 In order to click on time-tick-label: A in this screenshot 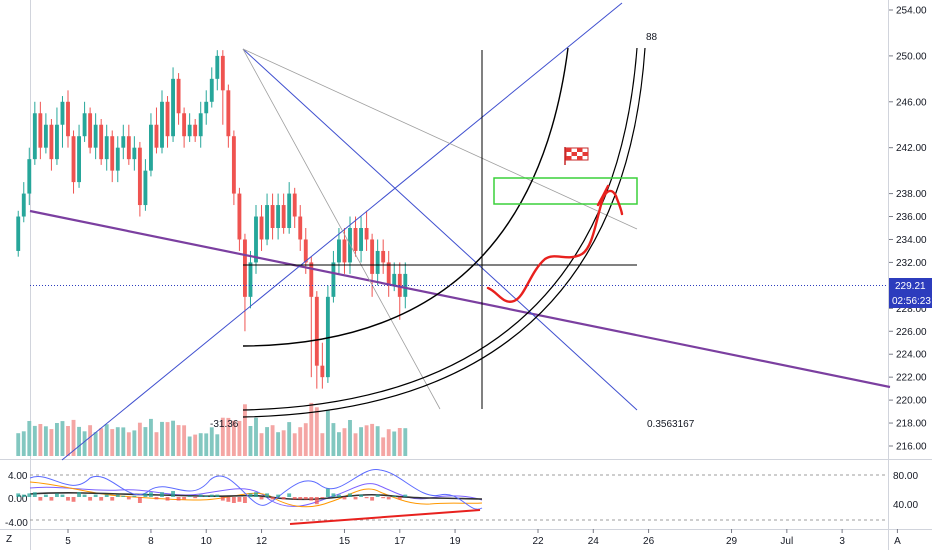, I will do `click(897, 541)`.